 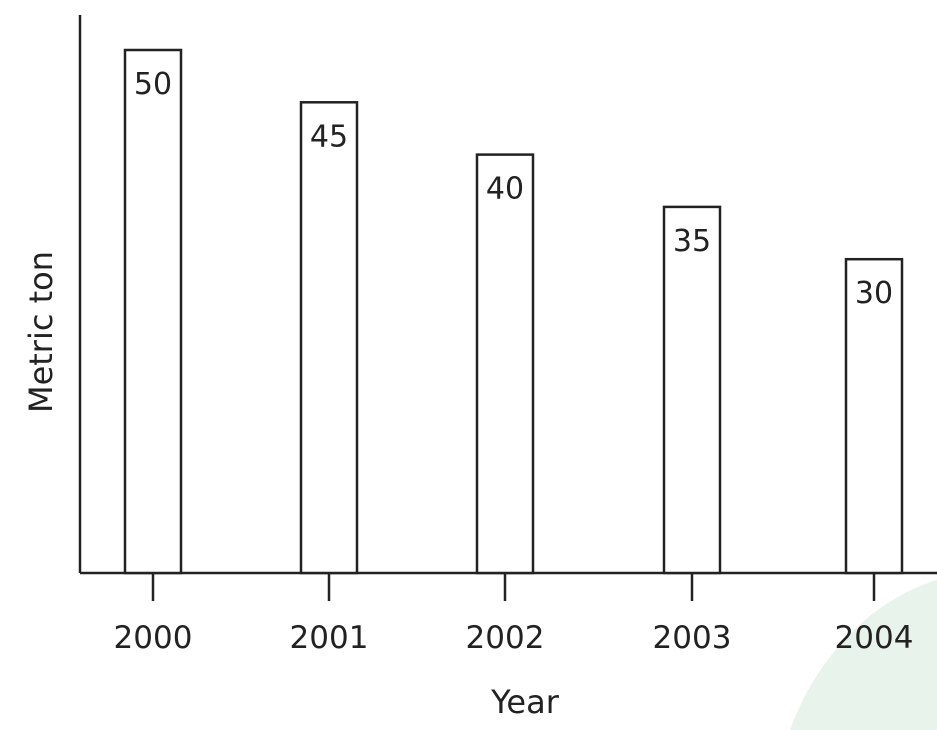 What do you see at coordinates (41, 332) in the screenshot?
I see `y-axis-title: Metric ton` at bounding box center [41, 332].